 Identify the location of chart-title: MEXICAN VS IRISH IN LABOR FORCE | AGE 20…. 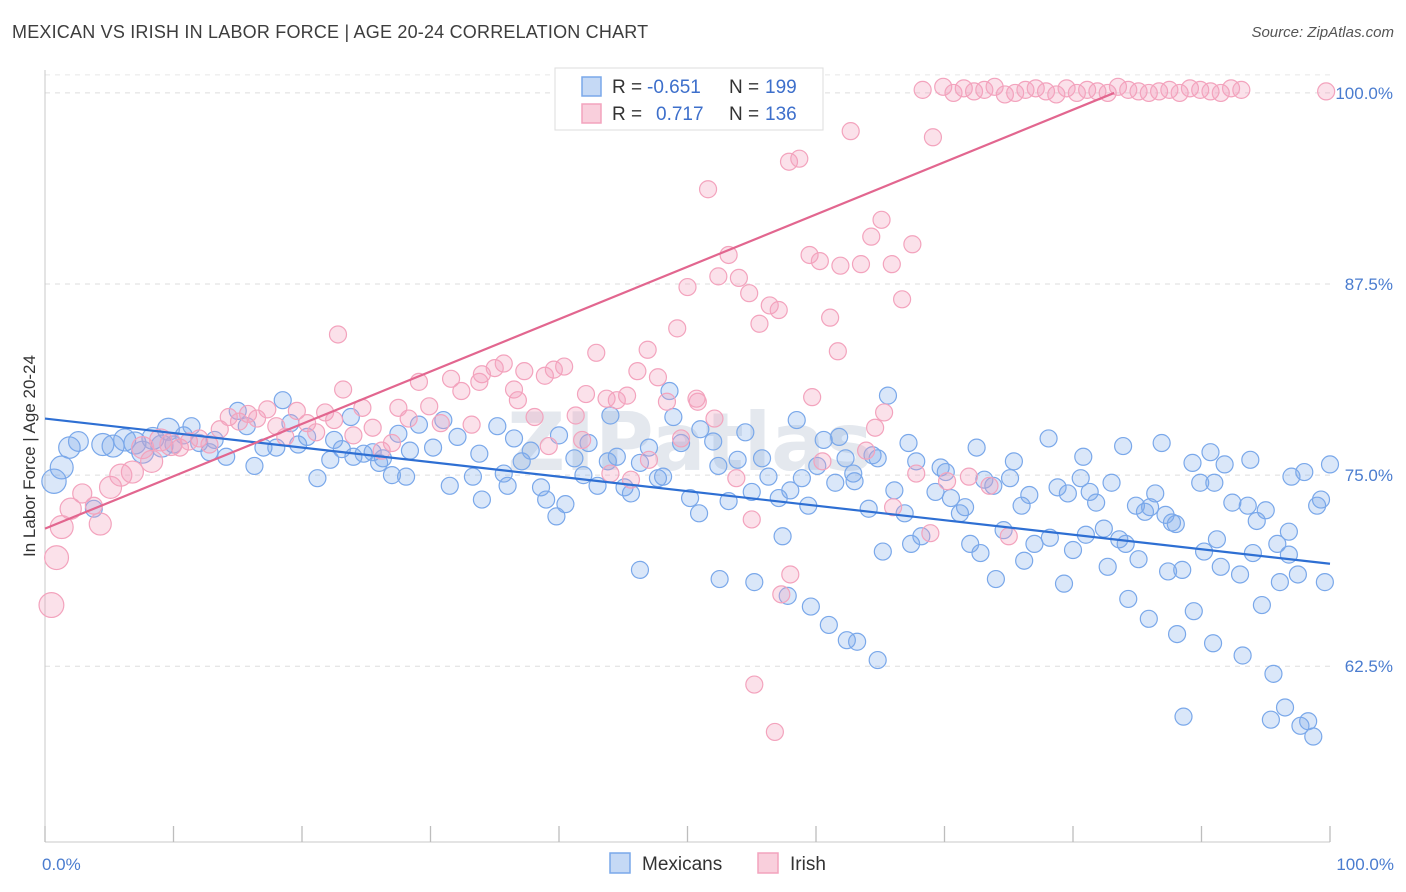
(330, 32).